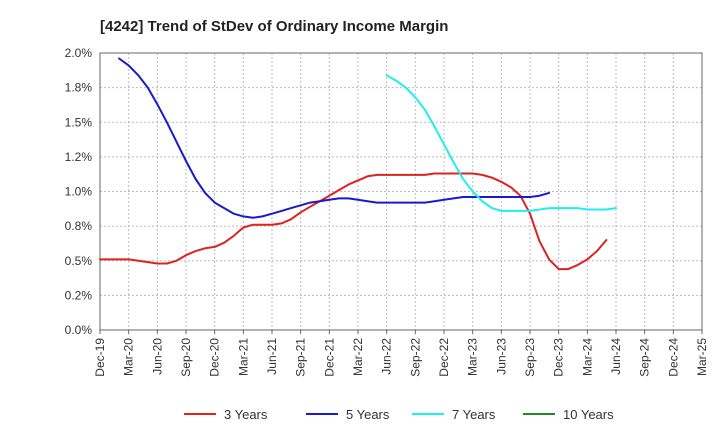 The height and width of the screenshot is (440, 720). Describe the element at coordinates (358, 357) in the screenshot. I see `x-tick-label: Mar-22` at that location.